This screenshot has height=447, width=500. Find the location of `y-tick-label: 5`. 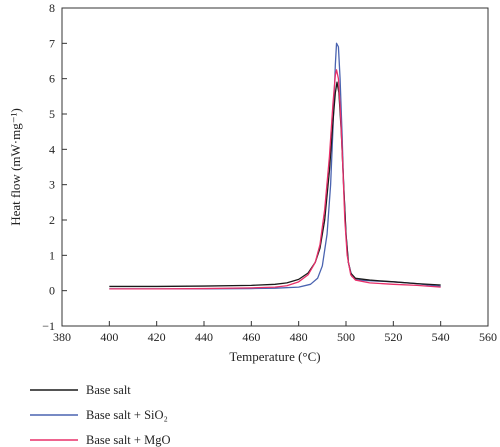

y-tick-label: 5 is located at coordinates (52, 114).